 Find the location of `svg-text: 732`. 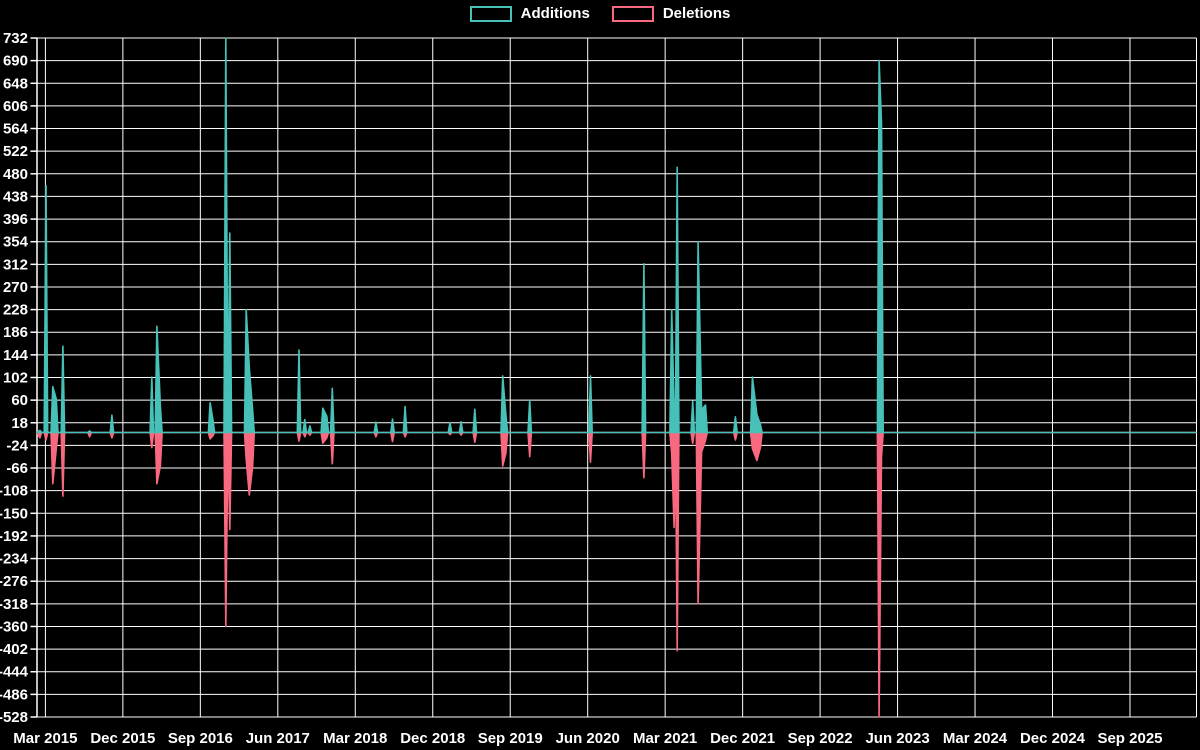

svg-text: 732 is located at coordinates (15, 38).